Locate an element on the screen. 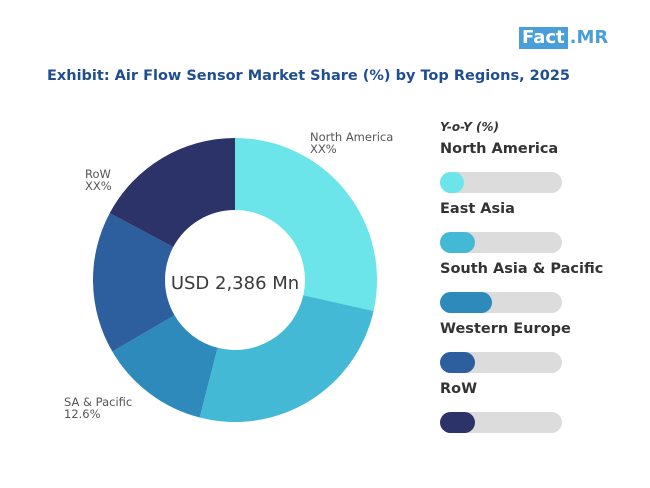 This screenshot has height=488, width=650. yoy-item: North America is located at coordinates (540, 171).